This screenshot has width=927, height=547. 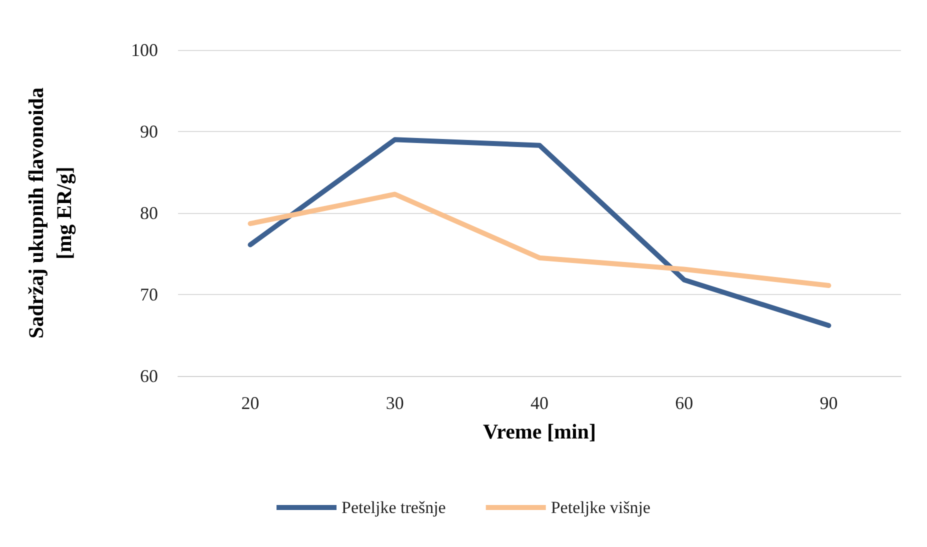 What do you see at coordinates (250, 403) in the screenshot?
I see `x-tick-label: 20` at bounding box center [250, 403].